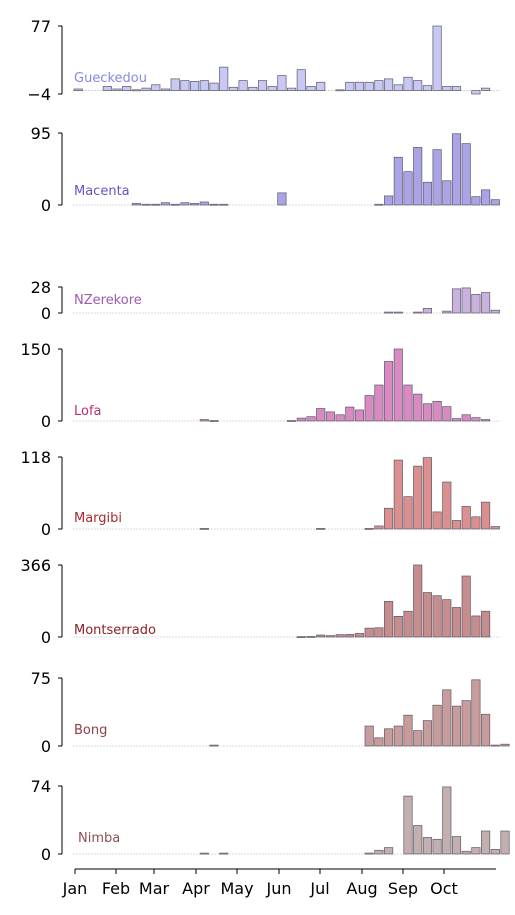  What do you see at coordinates (196, 888) in the screenshot?
I see `x-tick-label: Apr` at bounding box center [196, 888].